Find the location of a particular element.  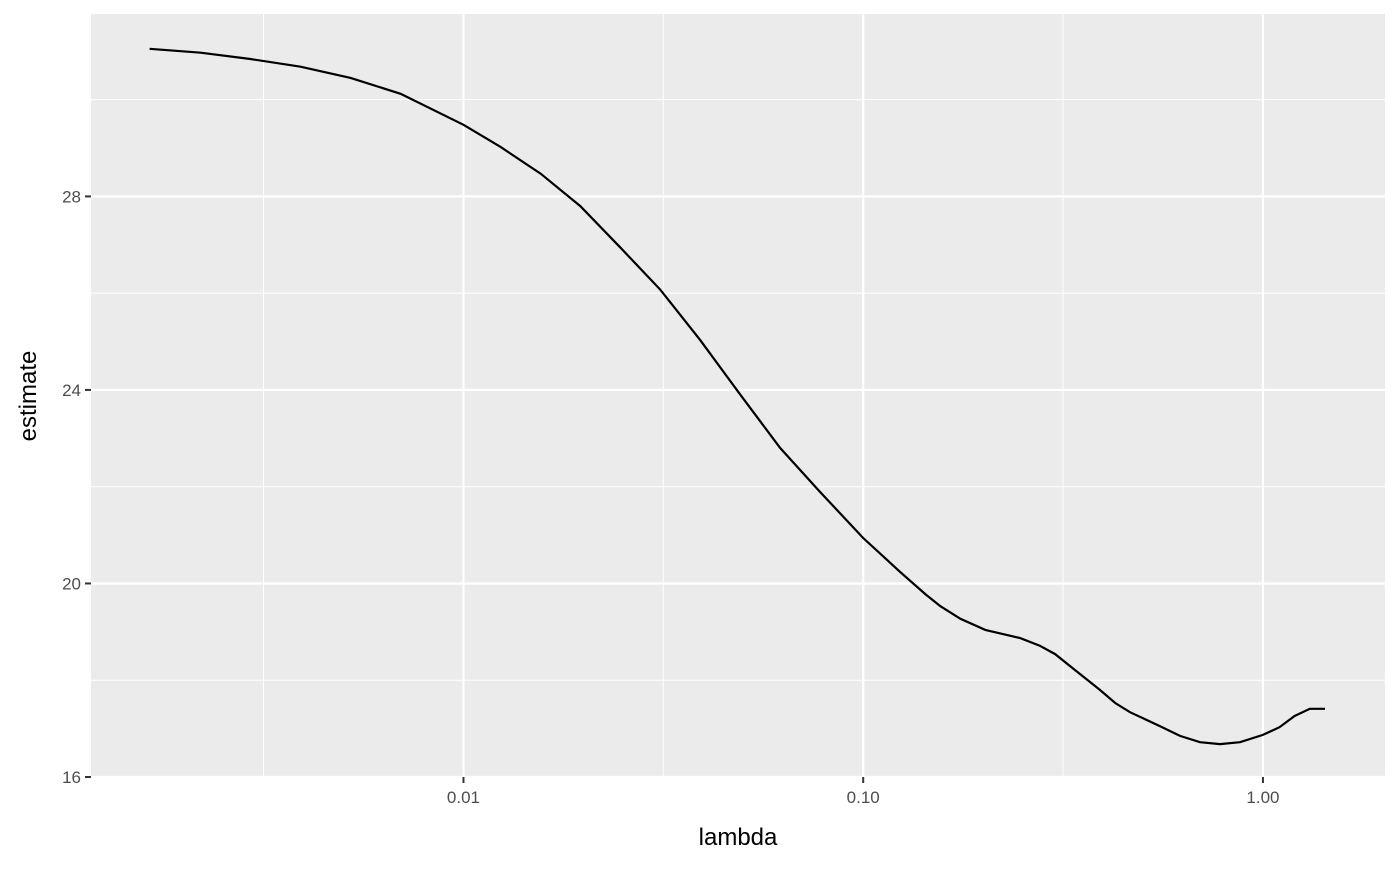

x-tick-label: 0.10 is located at coordinates (863, 797).